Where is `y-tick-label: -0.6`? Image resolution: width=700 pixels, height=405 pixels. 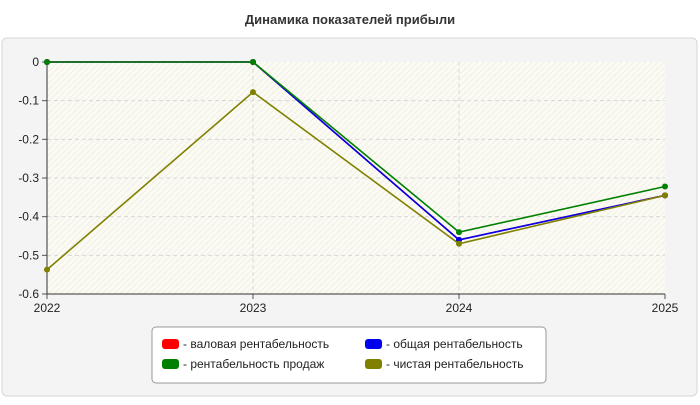 y-tick-label: -0.6 is located at coordinates (28, 294).